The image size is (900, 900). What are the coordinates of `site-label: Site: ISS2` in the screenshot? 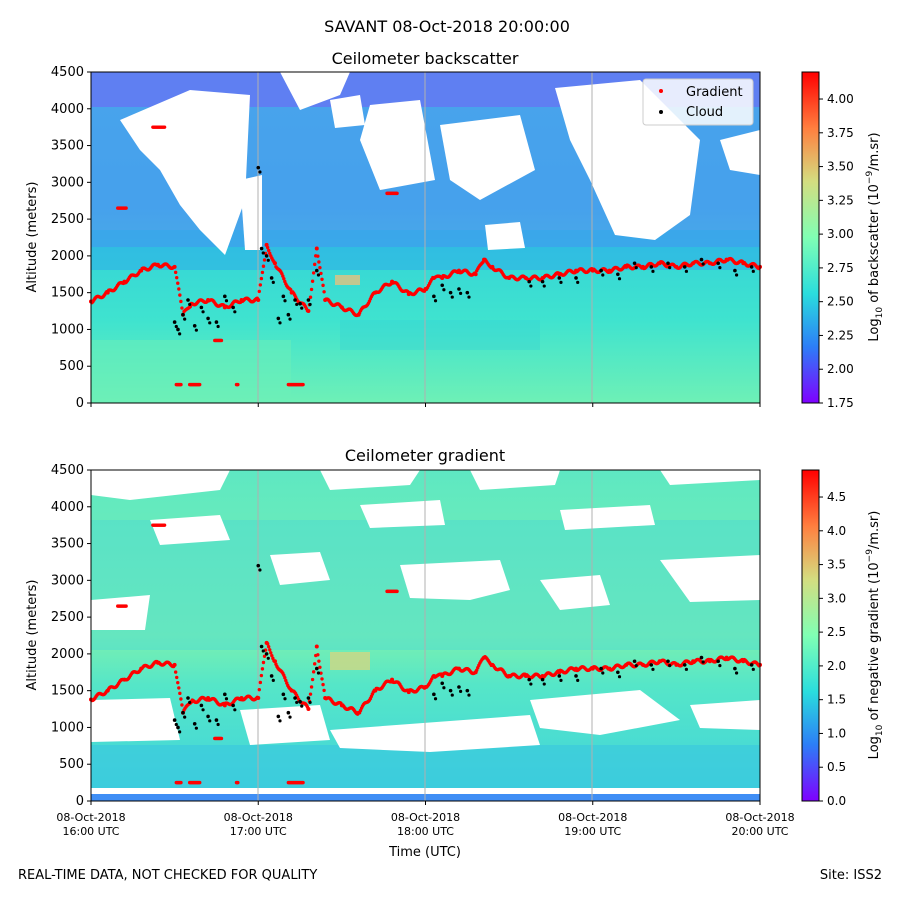 It's located at (850, 875).